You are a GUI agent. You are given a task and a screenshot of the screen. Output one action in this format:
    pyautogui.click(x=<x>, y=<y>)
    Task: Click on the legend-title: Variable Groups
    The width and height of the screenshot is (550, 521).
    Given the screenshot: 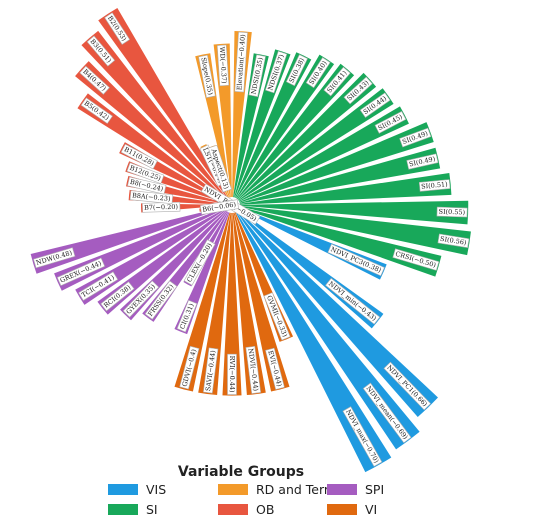 What is the action you would take?
    pyautogui.click(x=241, y=472)
    